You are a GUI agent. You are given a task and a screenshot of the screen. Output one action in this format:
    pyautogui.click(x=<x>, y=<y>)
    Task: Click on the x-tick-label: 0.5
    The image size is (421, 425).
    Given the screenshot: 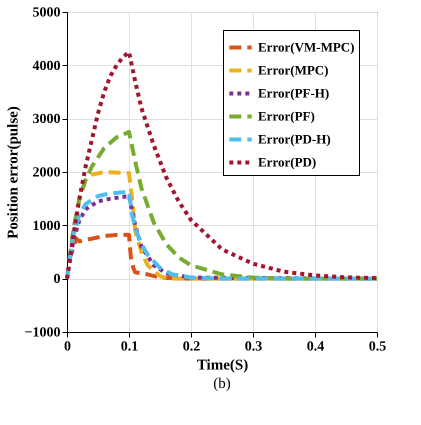 What is the action you would take?
    pyautogui.click(x=377, y=347)
    